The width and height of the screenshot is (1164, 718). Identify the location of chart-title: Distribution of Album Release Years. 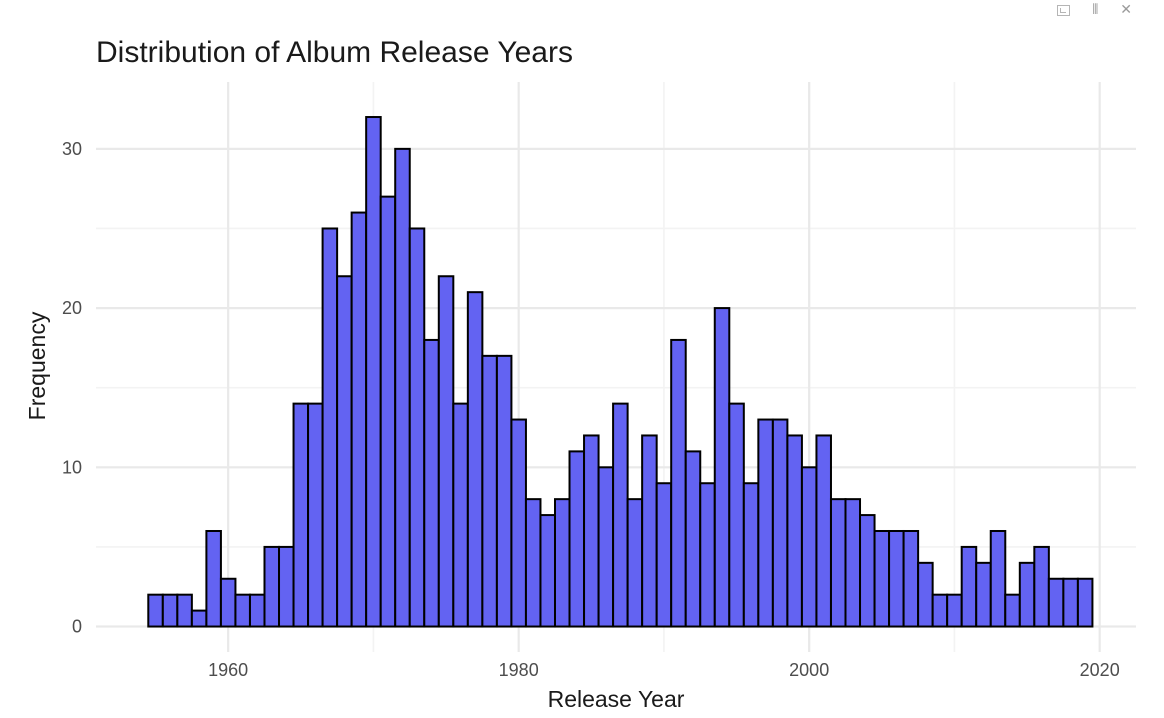
(334, 52).